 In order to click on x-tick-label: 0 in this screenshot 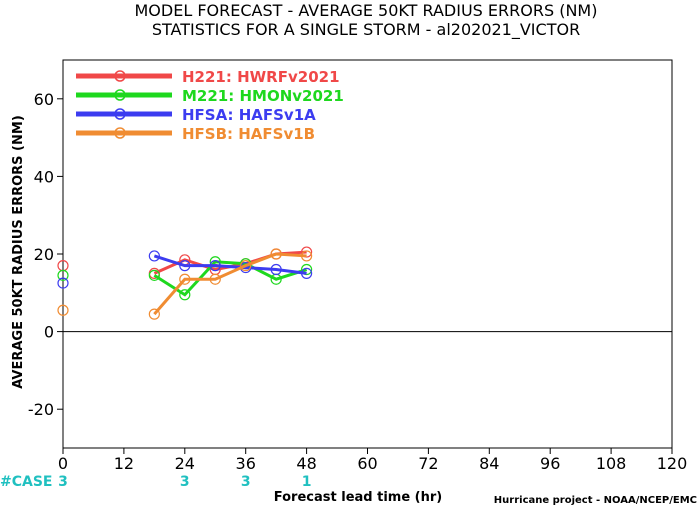, I will do `click(63, 463)`.